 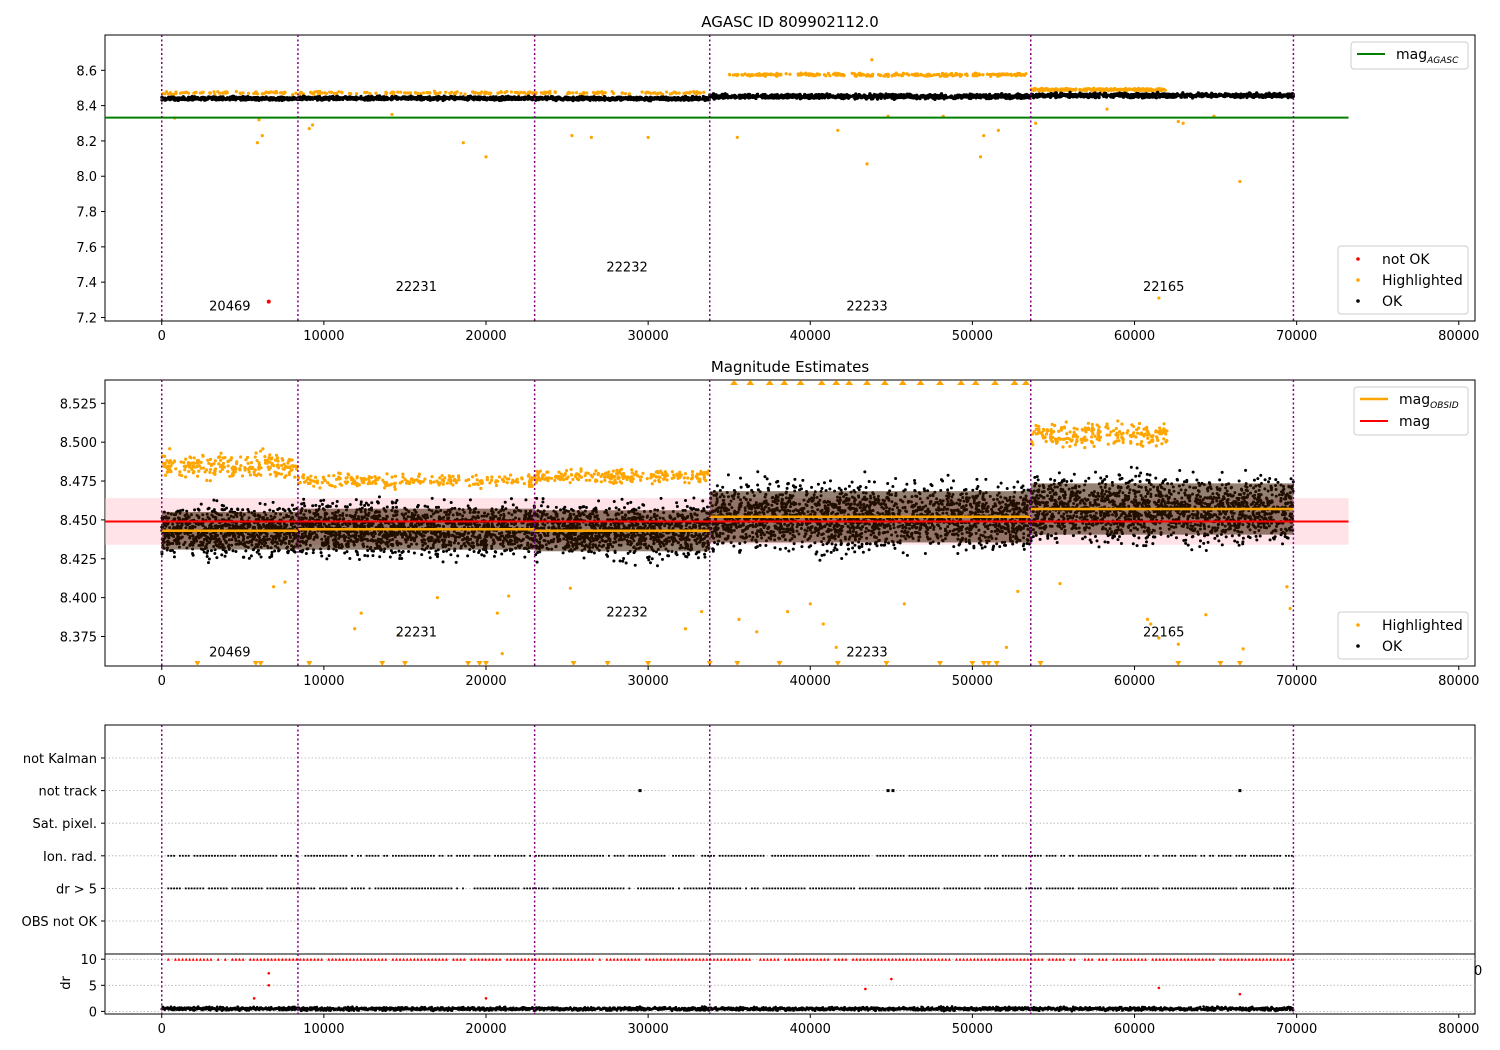 What do you see at coordinates (1134, 336) in the screenshot?
I see `x-tick-label: 60000` at bounding box center [1134, 336].